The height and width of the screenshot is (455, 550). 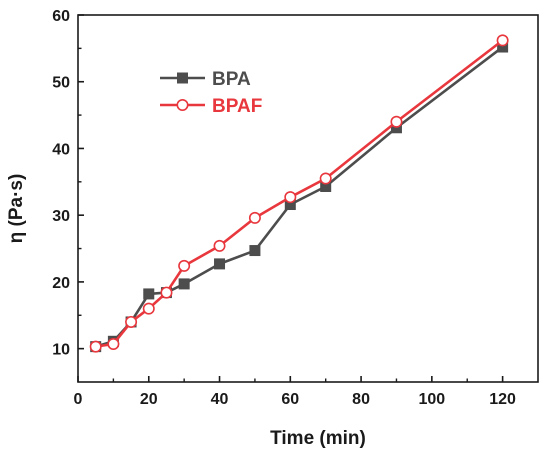 I want to click on x-tick-label: 0, so click(x=78, y=399).